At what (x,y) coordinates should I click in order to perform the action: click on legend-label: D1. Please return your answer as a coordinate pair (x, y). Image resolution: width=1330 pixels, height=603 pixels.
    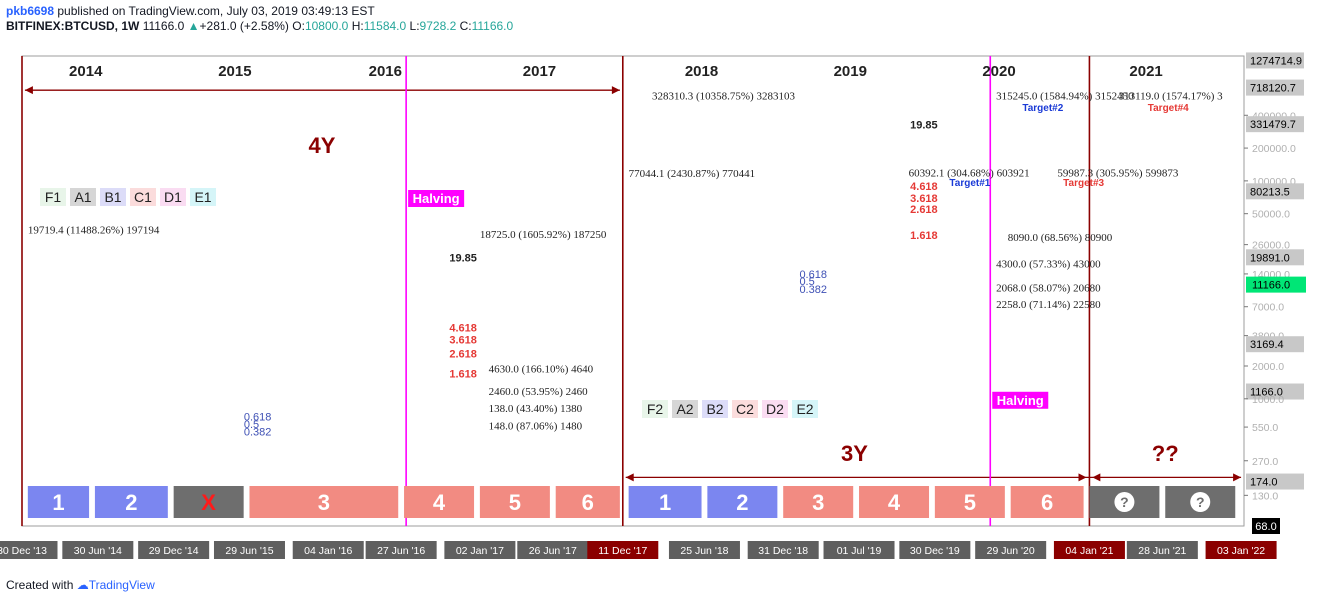
    Looking at the image, I should click on (173, 197).